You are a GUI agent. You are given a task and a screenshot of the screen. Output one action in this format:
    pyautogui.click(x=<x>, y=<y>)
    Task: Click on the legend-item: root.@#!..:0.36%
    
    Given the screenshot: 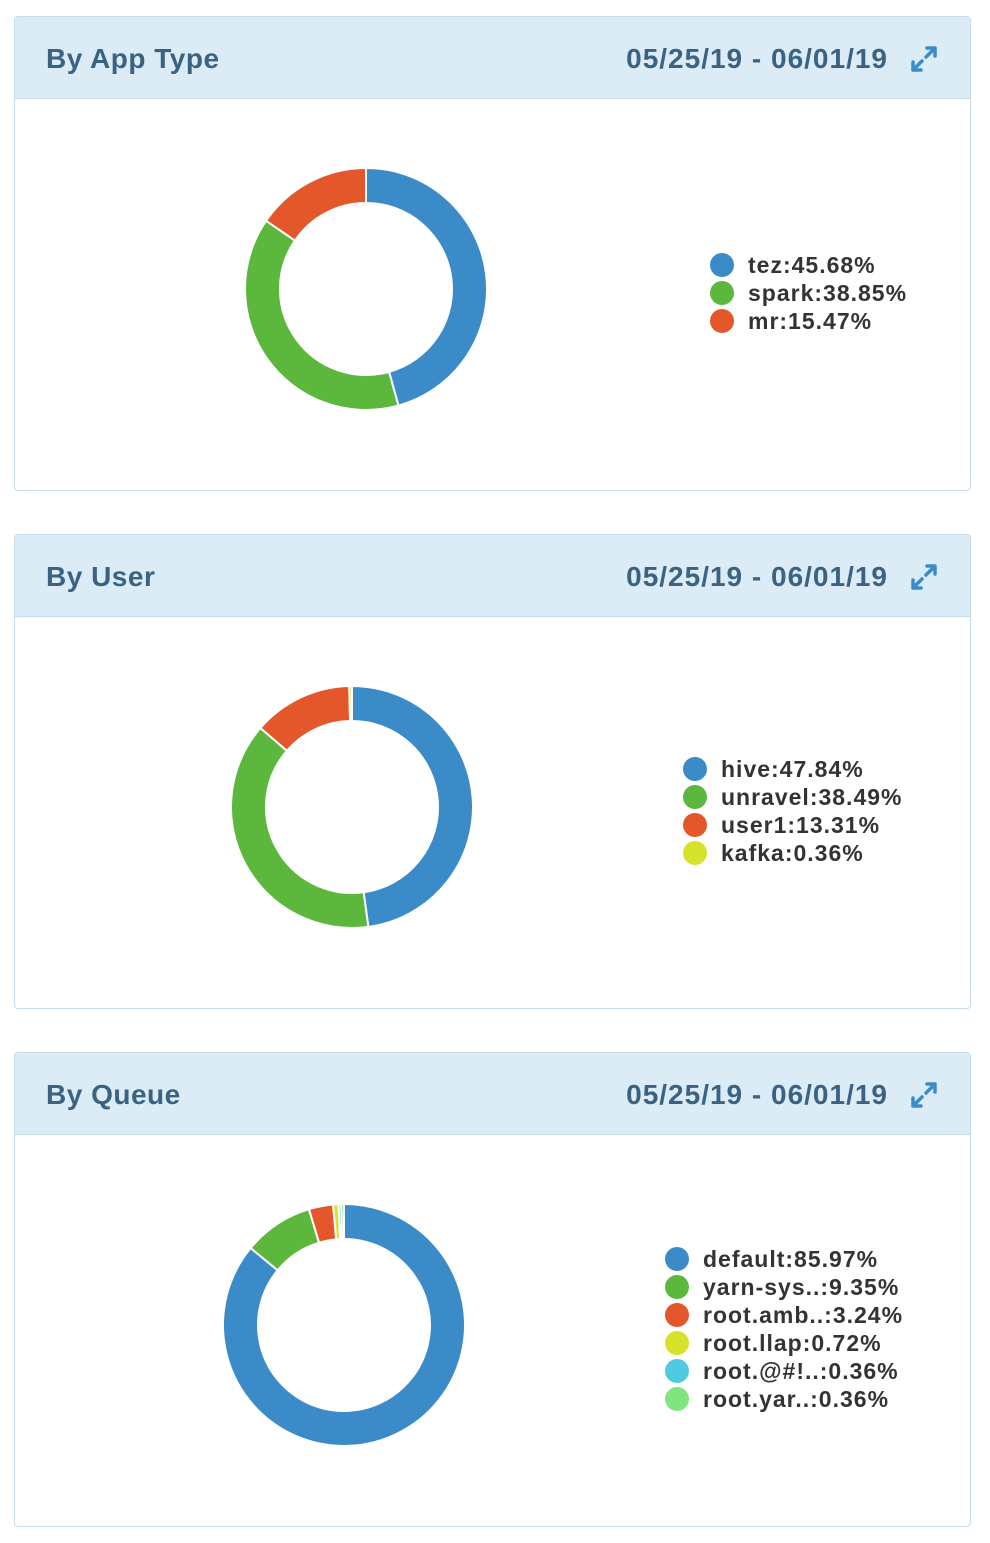 What is the action you would take?
    pyautogui.click(x=784, y=1371)
    